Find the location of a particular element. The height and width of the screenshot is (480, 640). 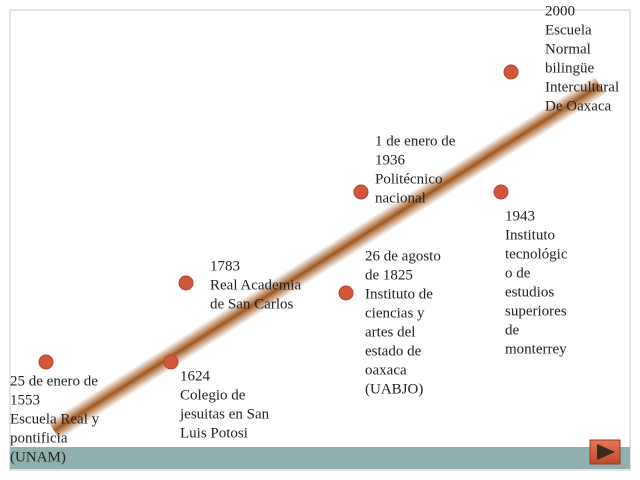

event-label: 1624 is located at coordinates (195, 377).